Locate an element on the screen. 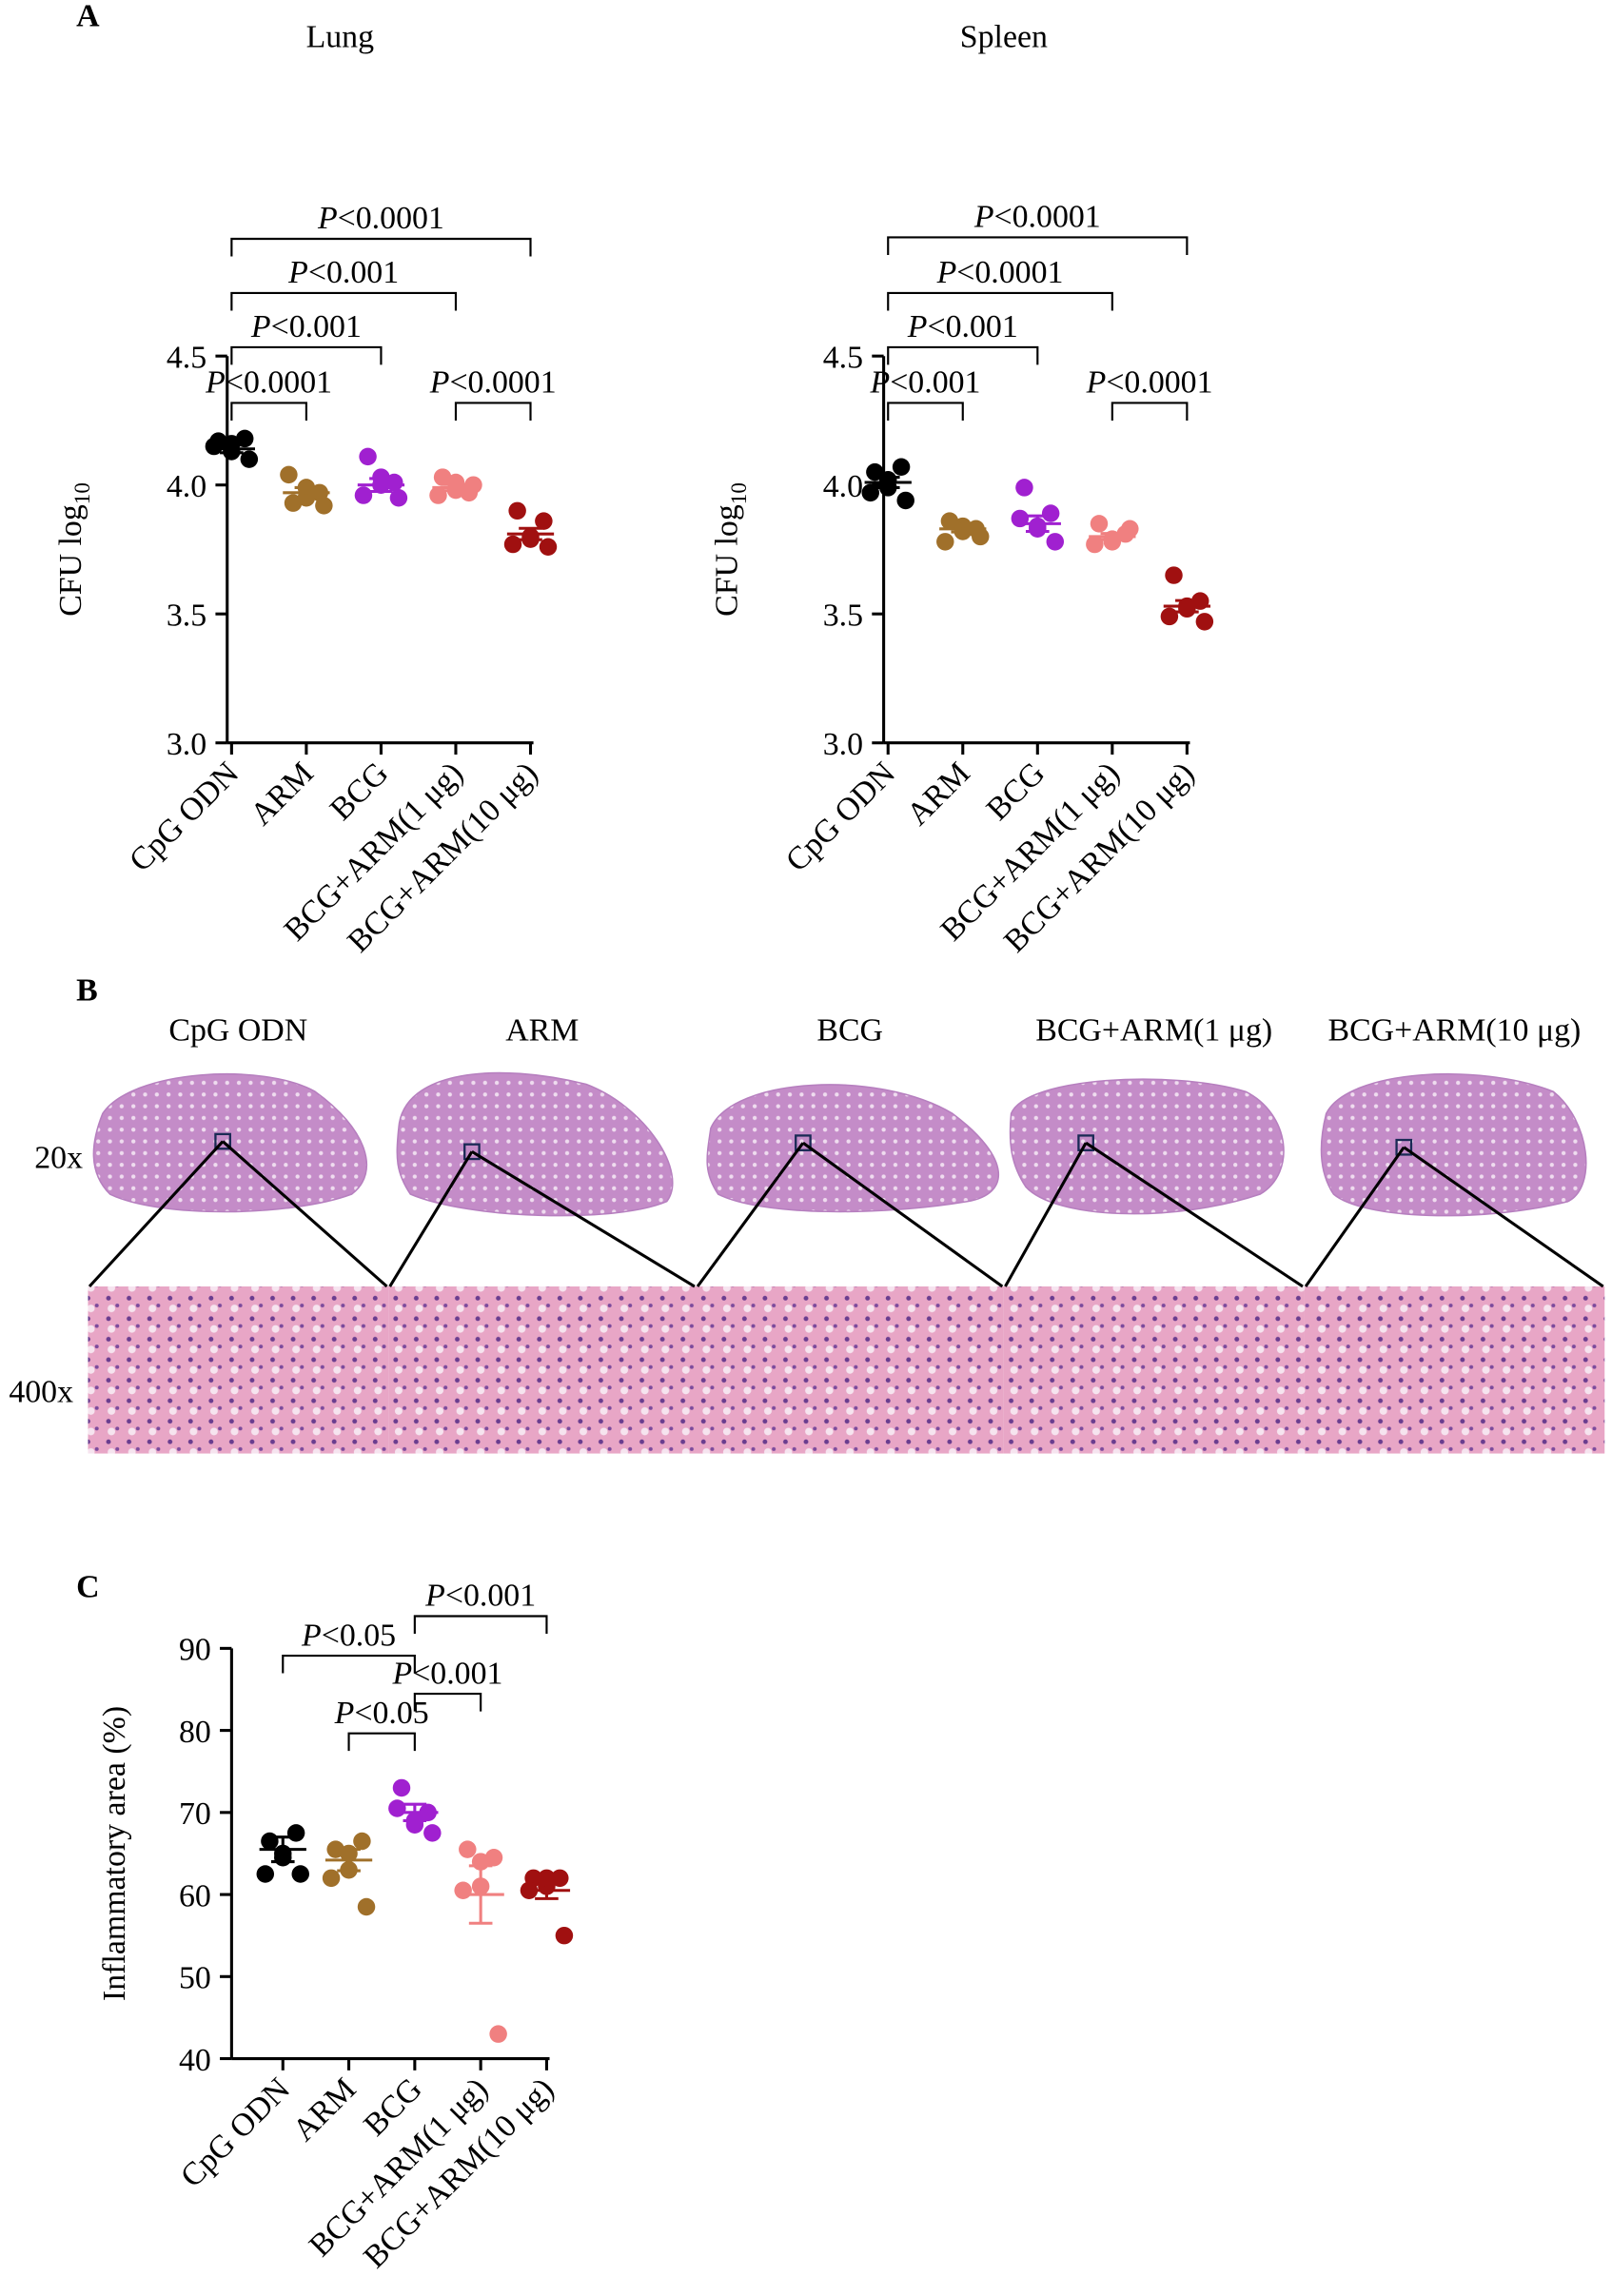  y-axis-label: CFU log10 is located at coordinates (730, 549).